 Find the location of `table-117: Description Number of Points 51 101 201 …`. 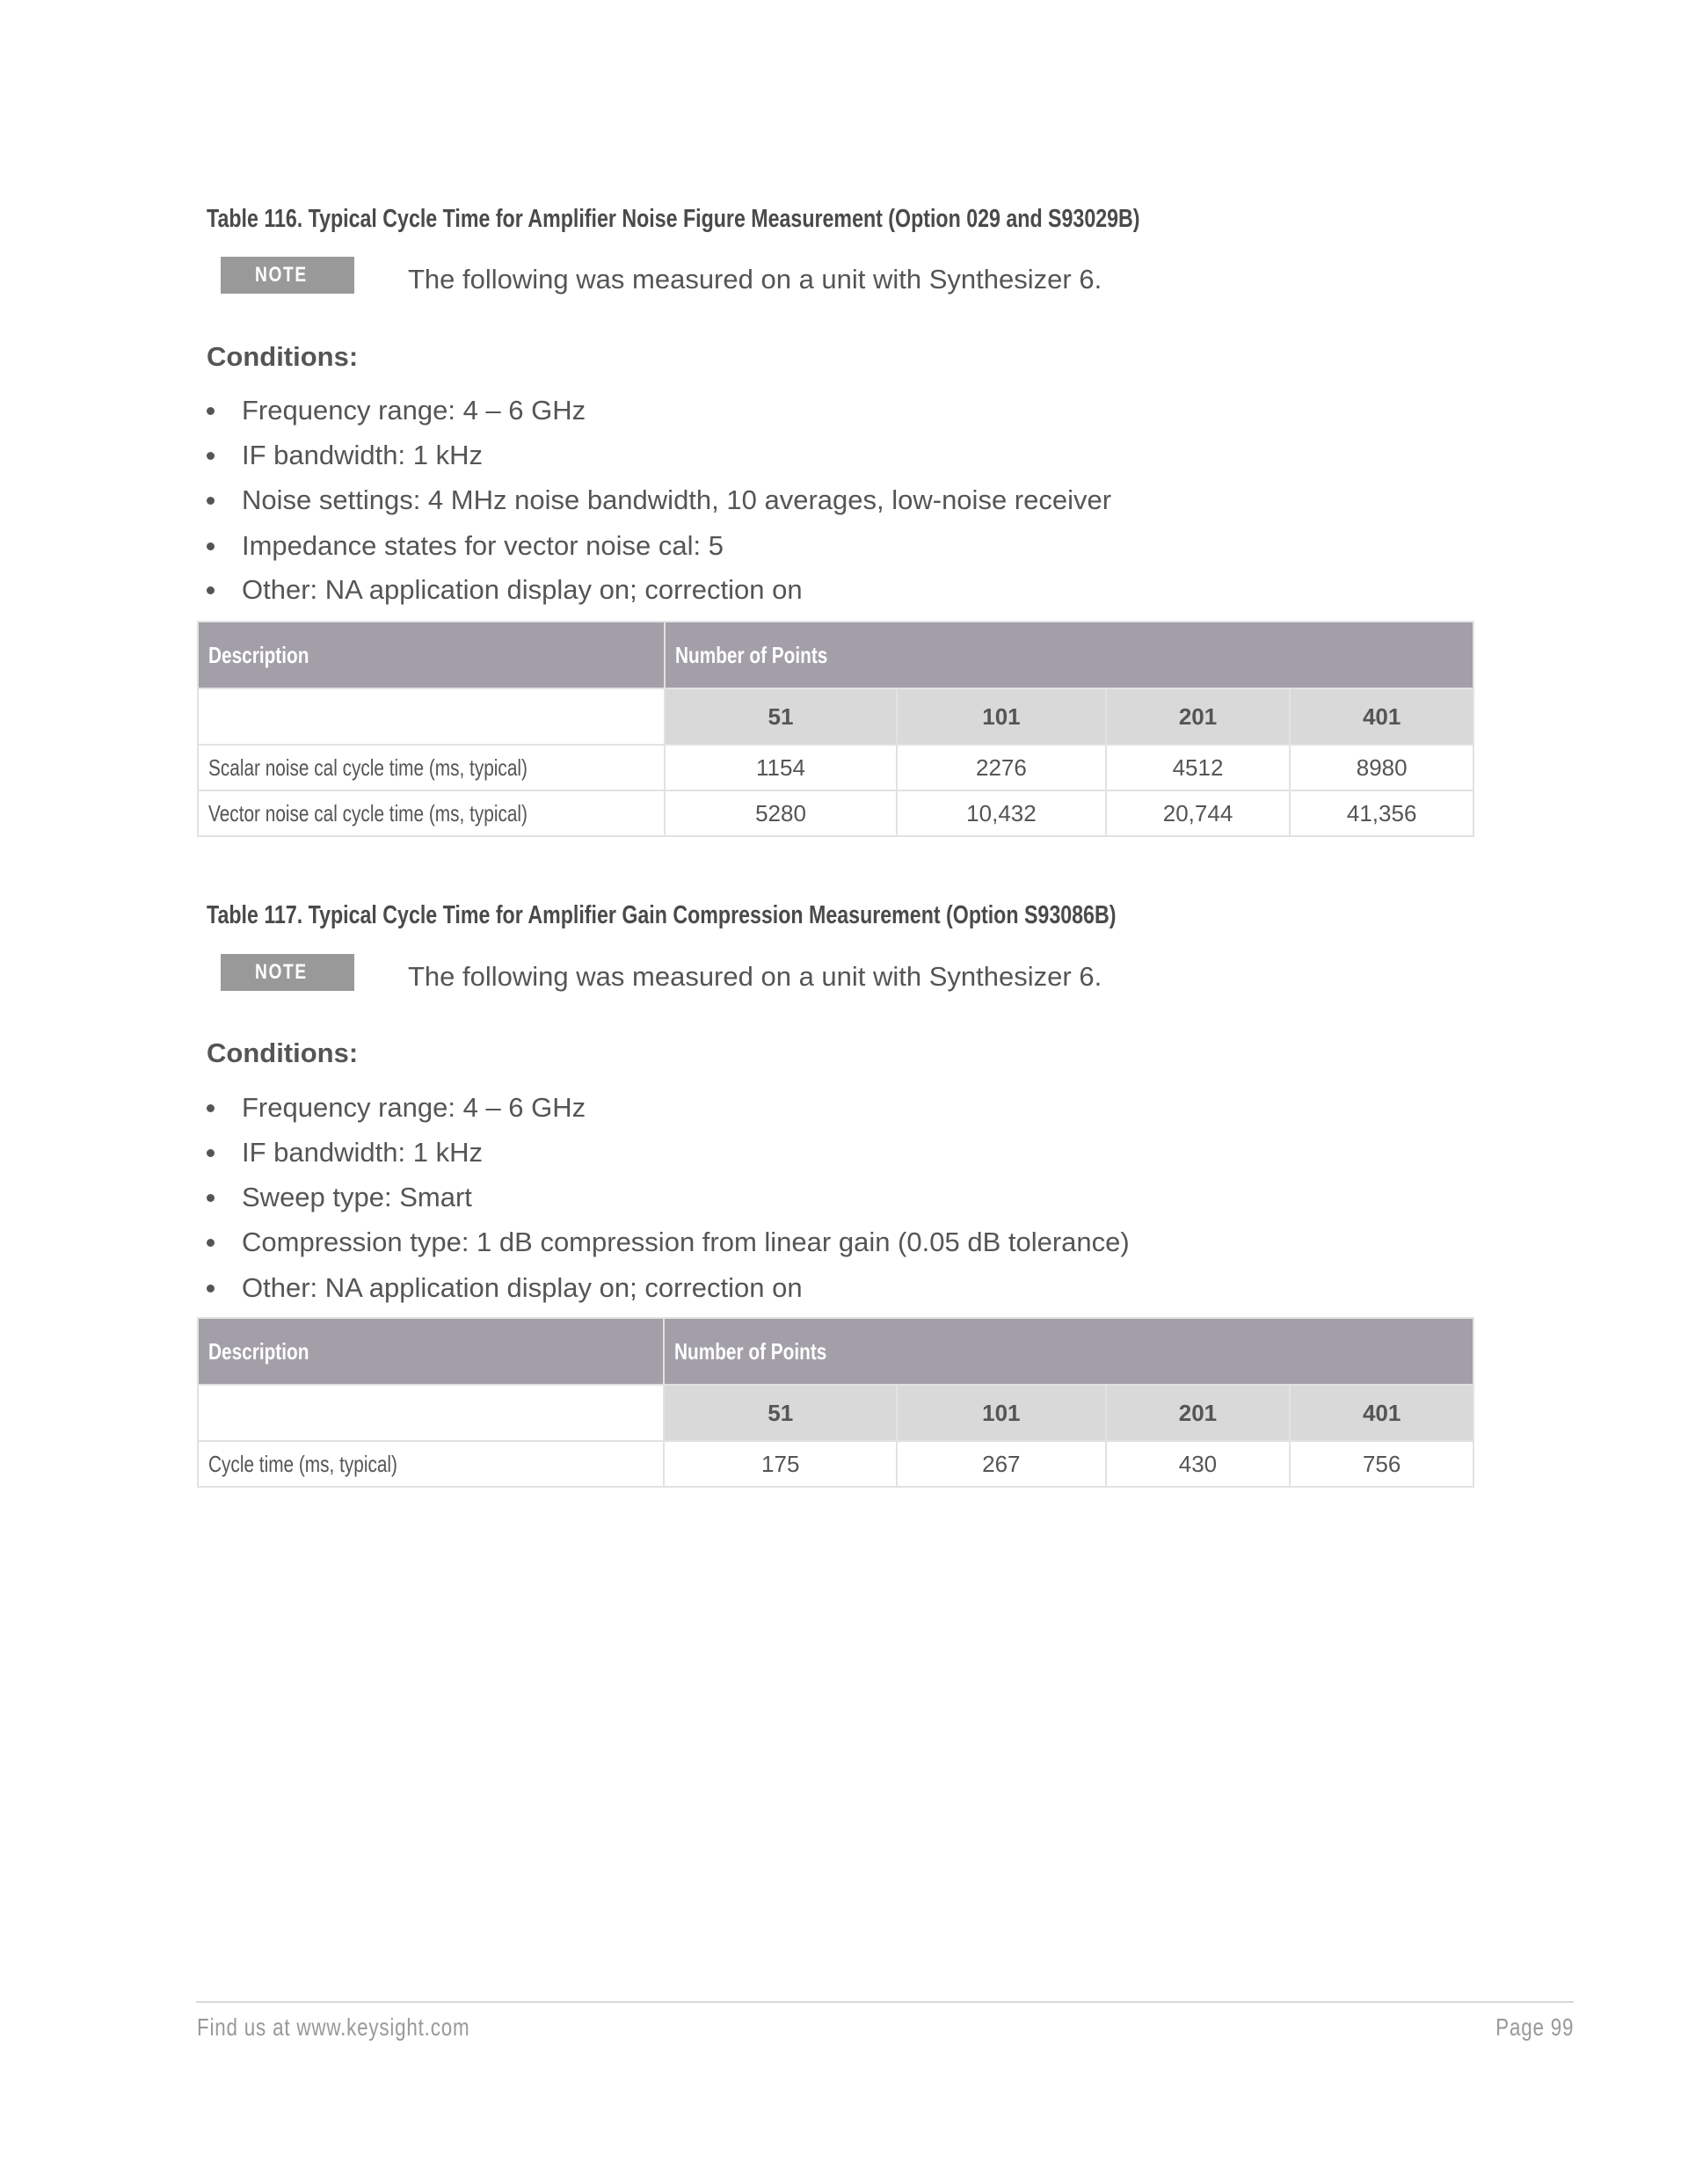

table-117: Description Number of Points 51 101 201 … is located at coordinates (835, 1402).